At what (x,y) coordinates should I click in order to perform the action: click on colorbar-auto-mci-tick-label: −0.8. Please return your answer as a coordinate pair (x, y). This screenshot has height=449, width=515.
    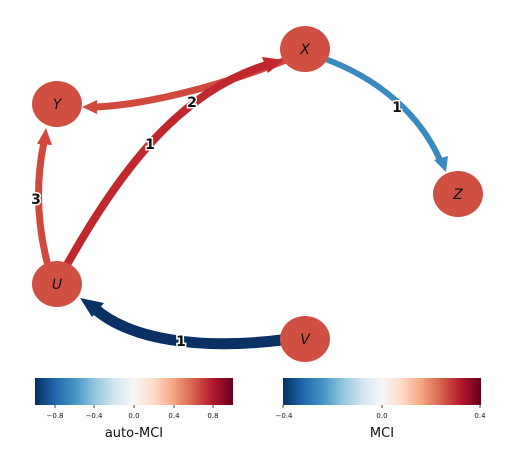
    Looking at the image, I should click on (55, 416).